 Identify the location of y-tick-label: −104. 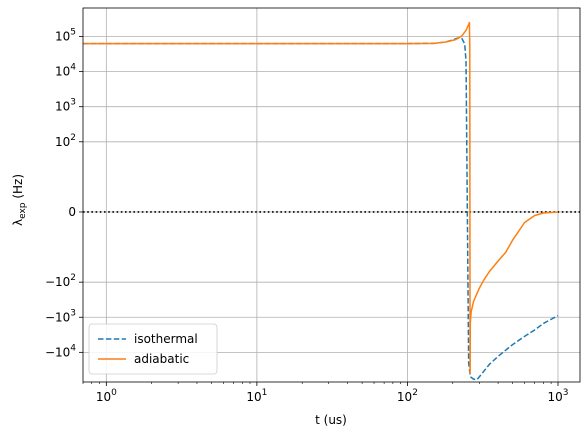
(60, 351).